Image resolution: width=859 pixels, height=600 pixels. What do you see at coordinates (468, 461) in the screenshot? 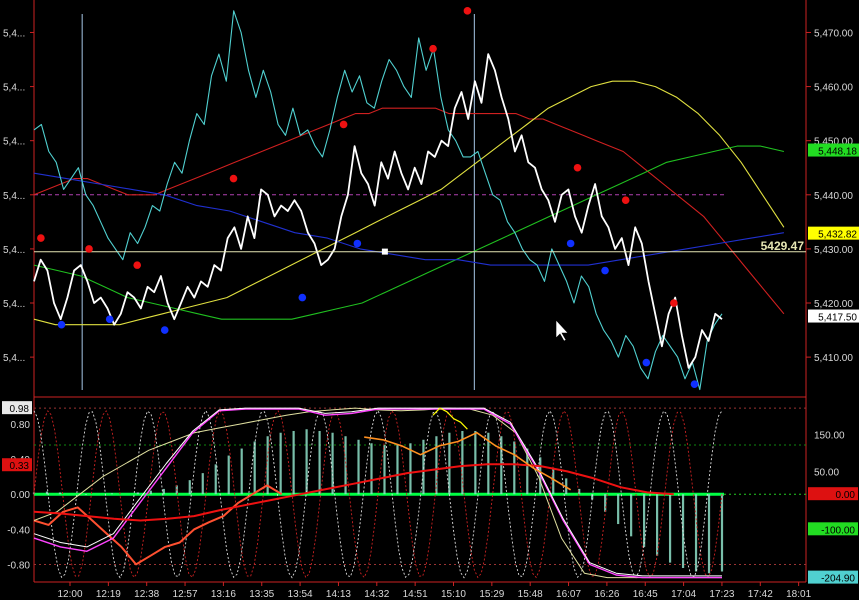
I see `osc-series-orange` at bounding box center [468, 461].